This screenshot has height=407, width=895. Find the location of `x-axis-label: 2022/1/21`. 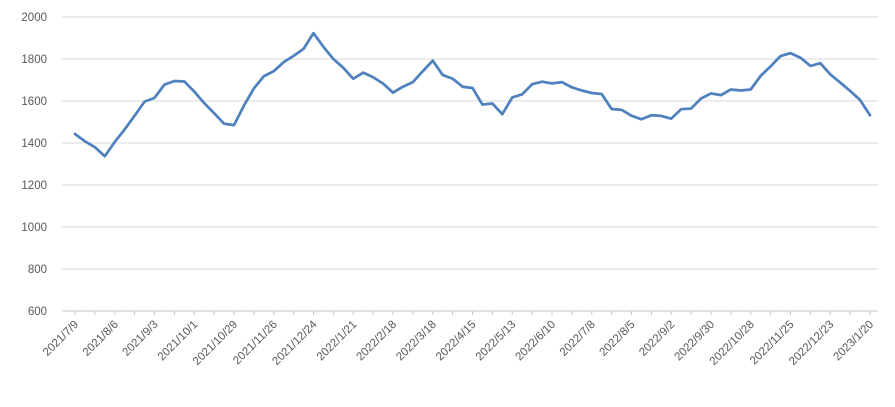

x-axis-label: 2022/1/21 is located at coordinates (337, 341).